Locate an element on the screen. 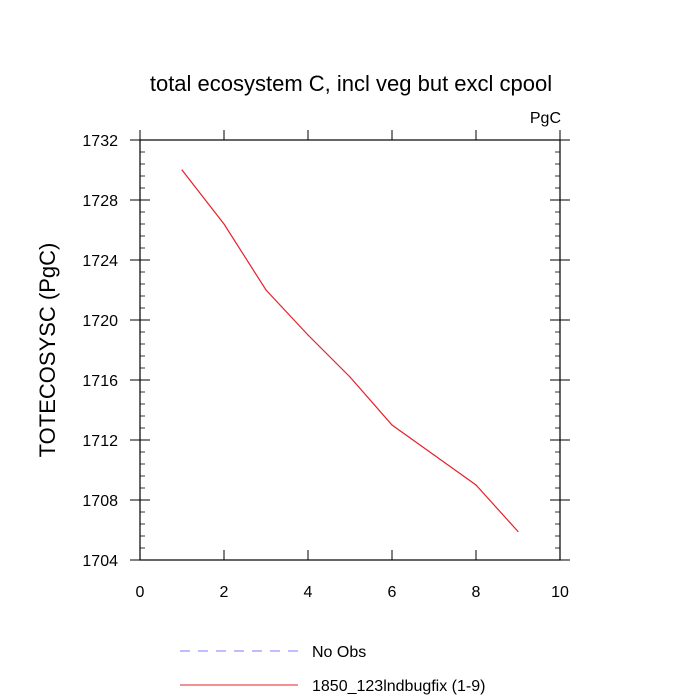  x-tick-label: 4 is located at coordinates (308, 592).